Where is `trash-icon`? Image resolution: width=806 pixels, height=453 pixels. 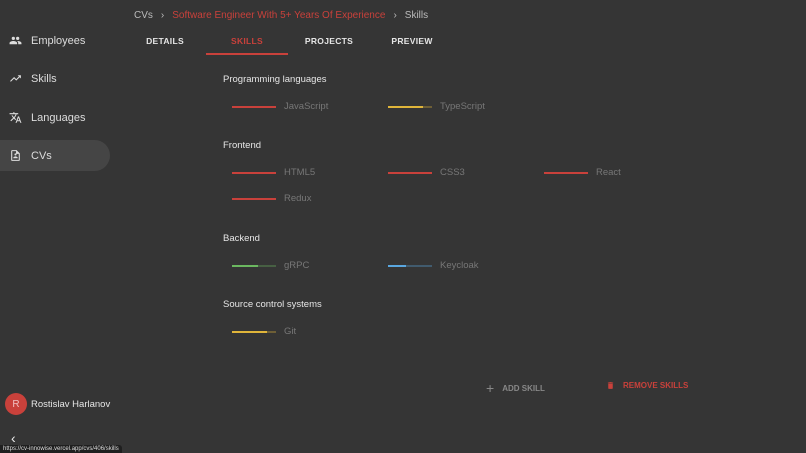 trash-icon is located at coordinates (610, 385).